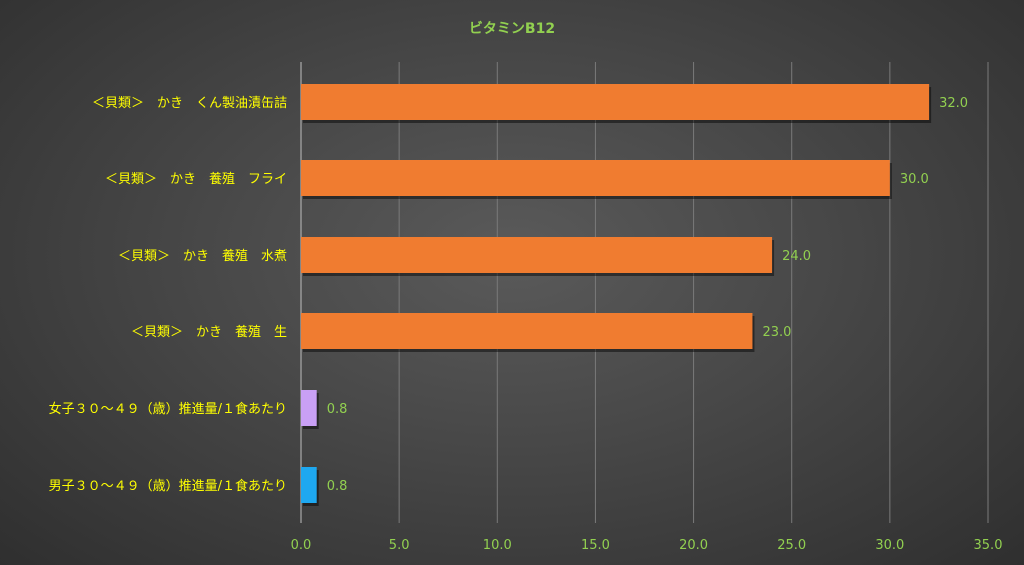  Describe the element at coordinates (399, 545) in the screenshot. I see `x-tick-label: 5.0` at that location.